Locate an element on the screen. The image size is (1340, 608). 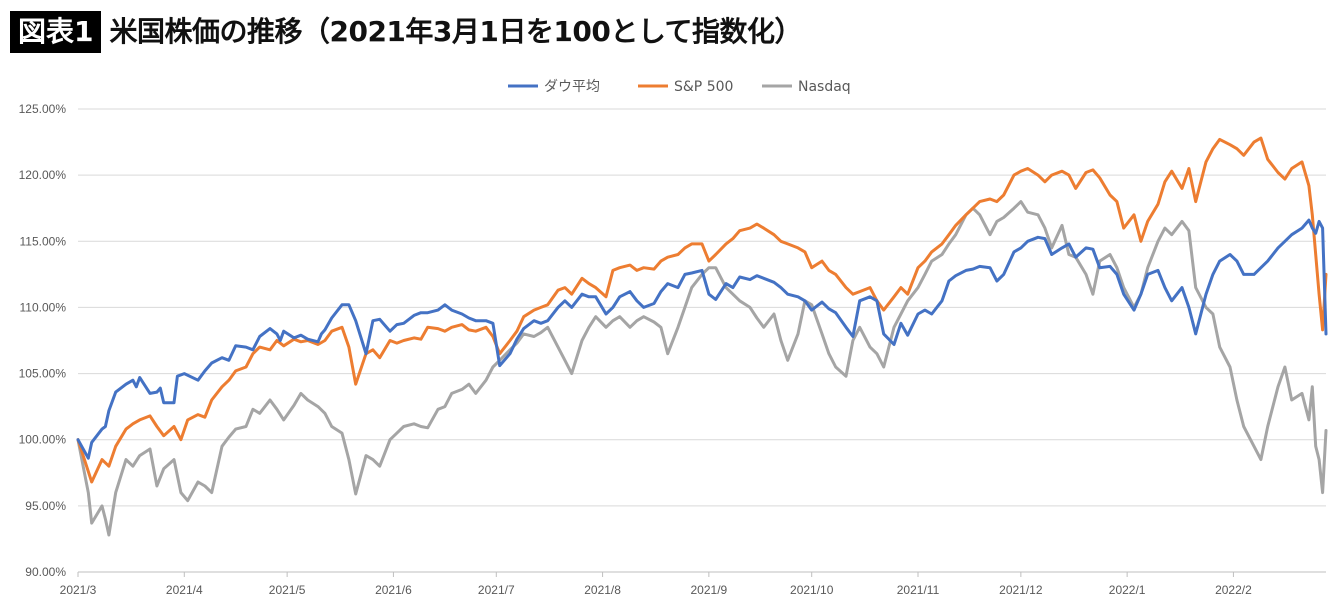
figure-badge: 図表1 is located at coordinates (56, 32).